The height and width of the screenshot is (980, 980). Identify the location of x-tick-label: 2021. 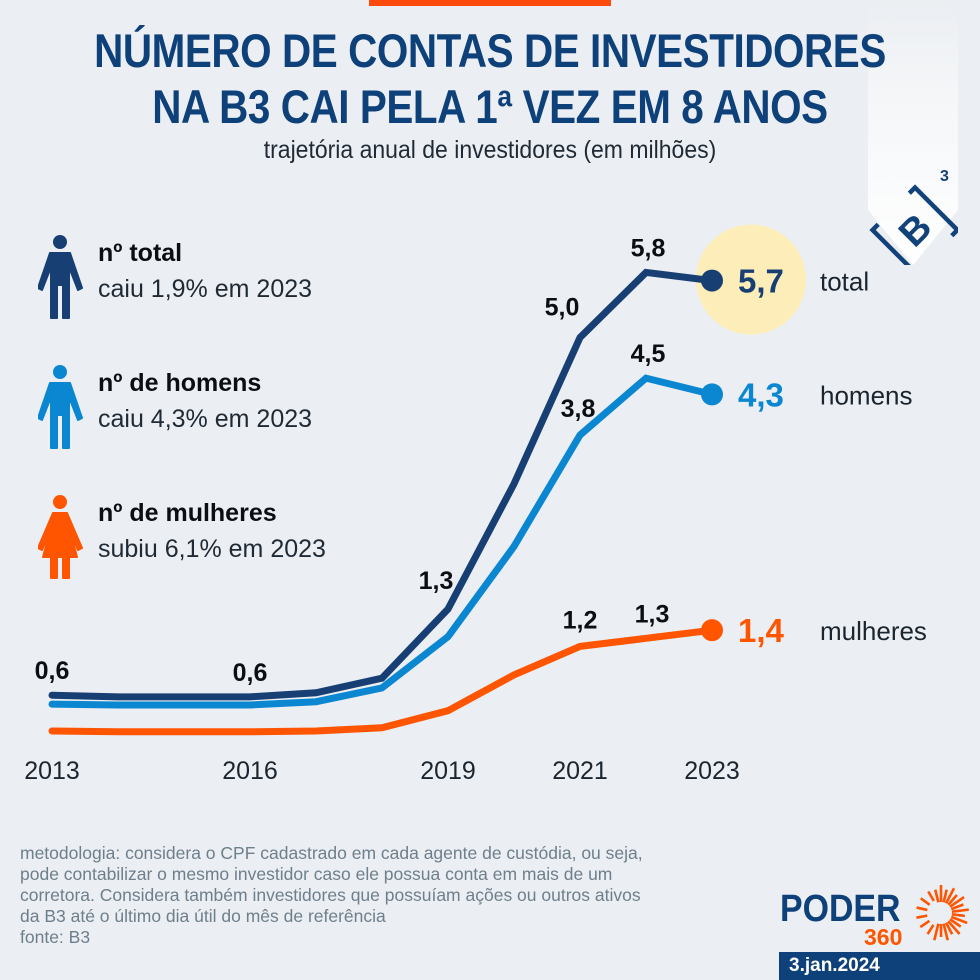
(580, 771).